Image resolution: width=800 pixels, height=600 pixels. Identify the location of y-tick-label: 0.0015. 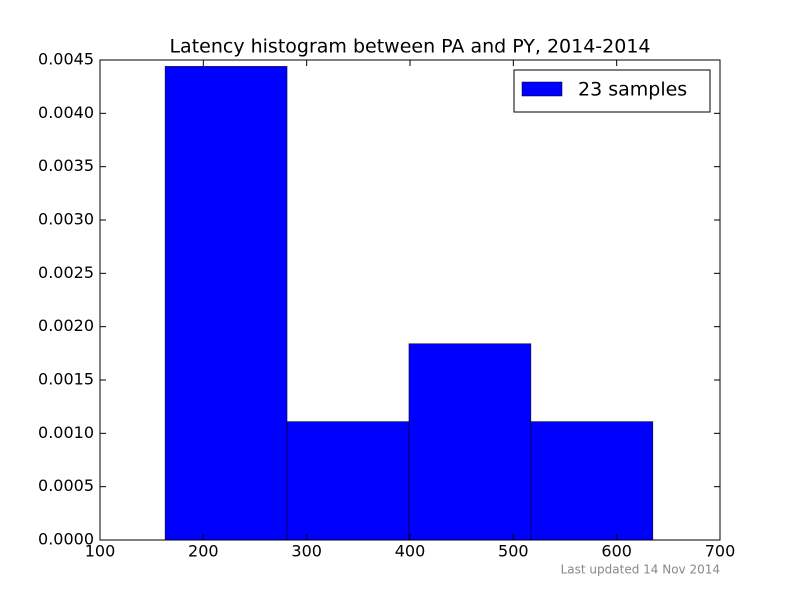
(66, 379).